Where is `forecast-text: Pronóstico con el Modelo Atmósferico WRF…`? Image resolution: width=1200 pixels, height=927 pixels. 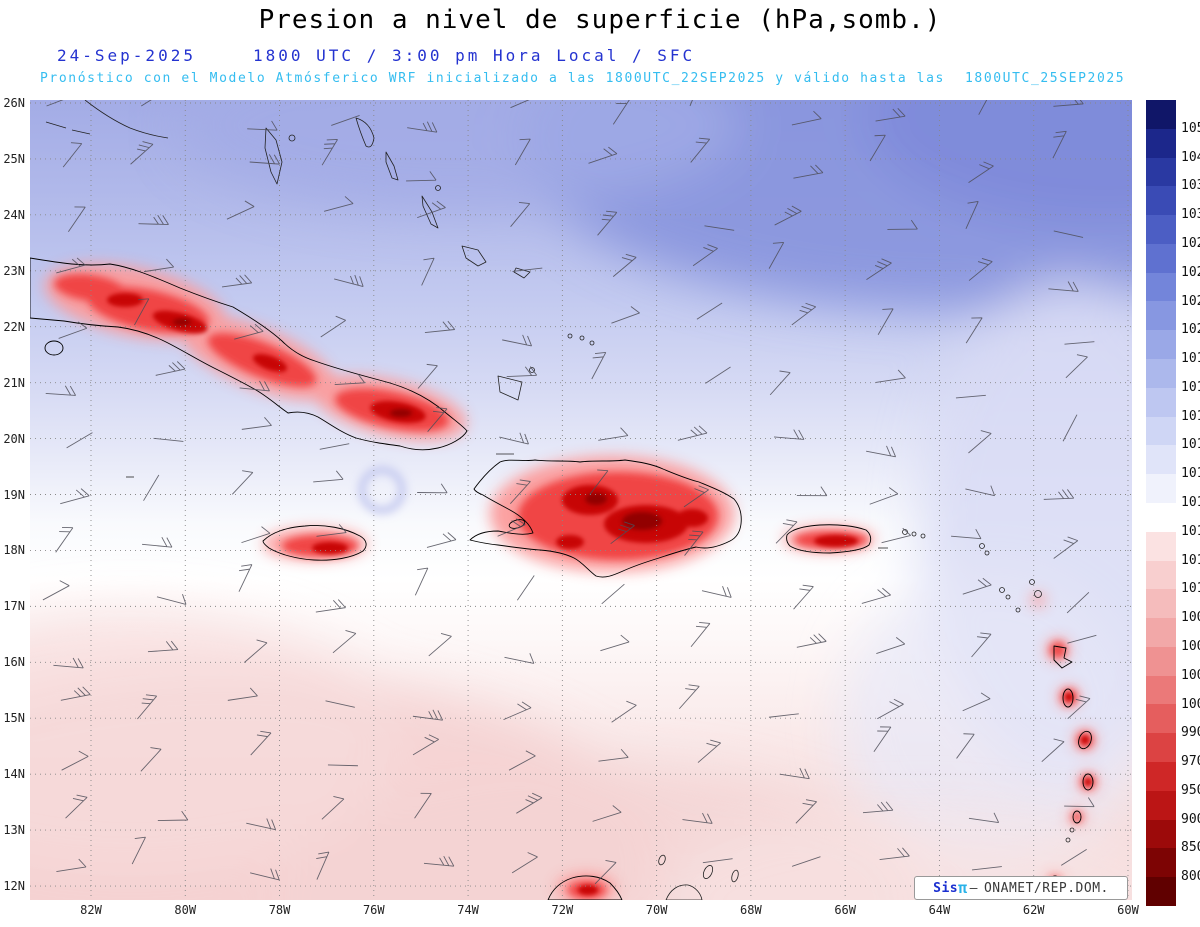 forecast-text: Pronóstico con el Modelo Atmósferico WRF… is located at coordinates (492, 78).